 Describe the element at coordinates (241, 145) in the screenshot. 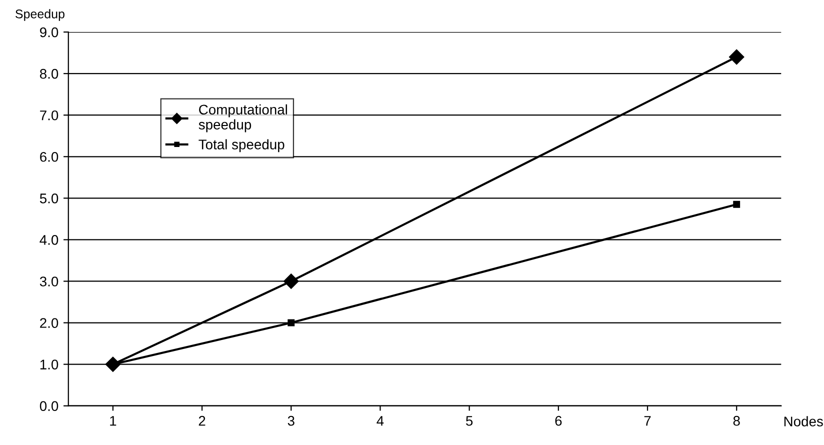

I see `legend-label: Total speedup` at that location.